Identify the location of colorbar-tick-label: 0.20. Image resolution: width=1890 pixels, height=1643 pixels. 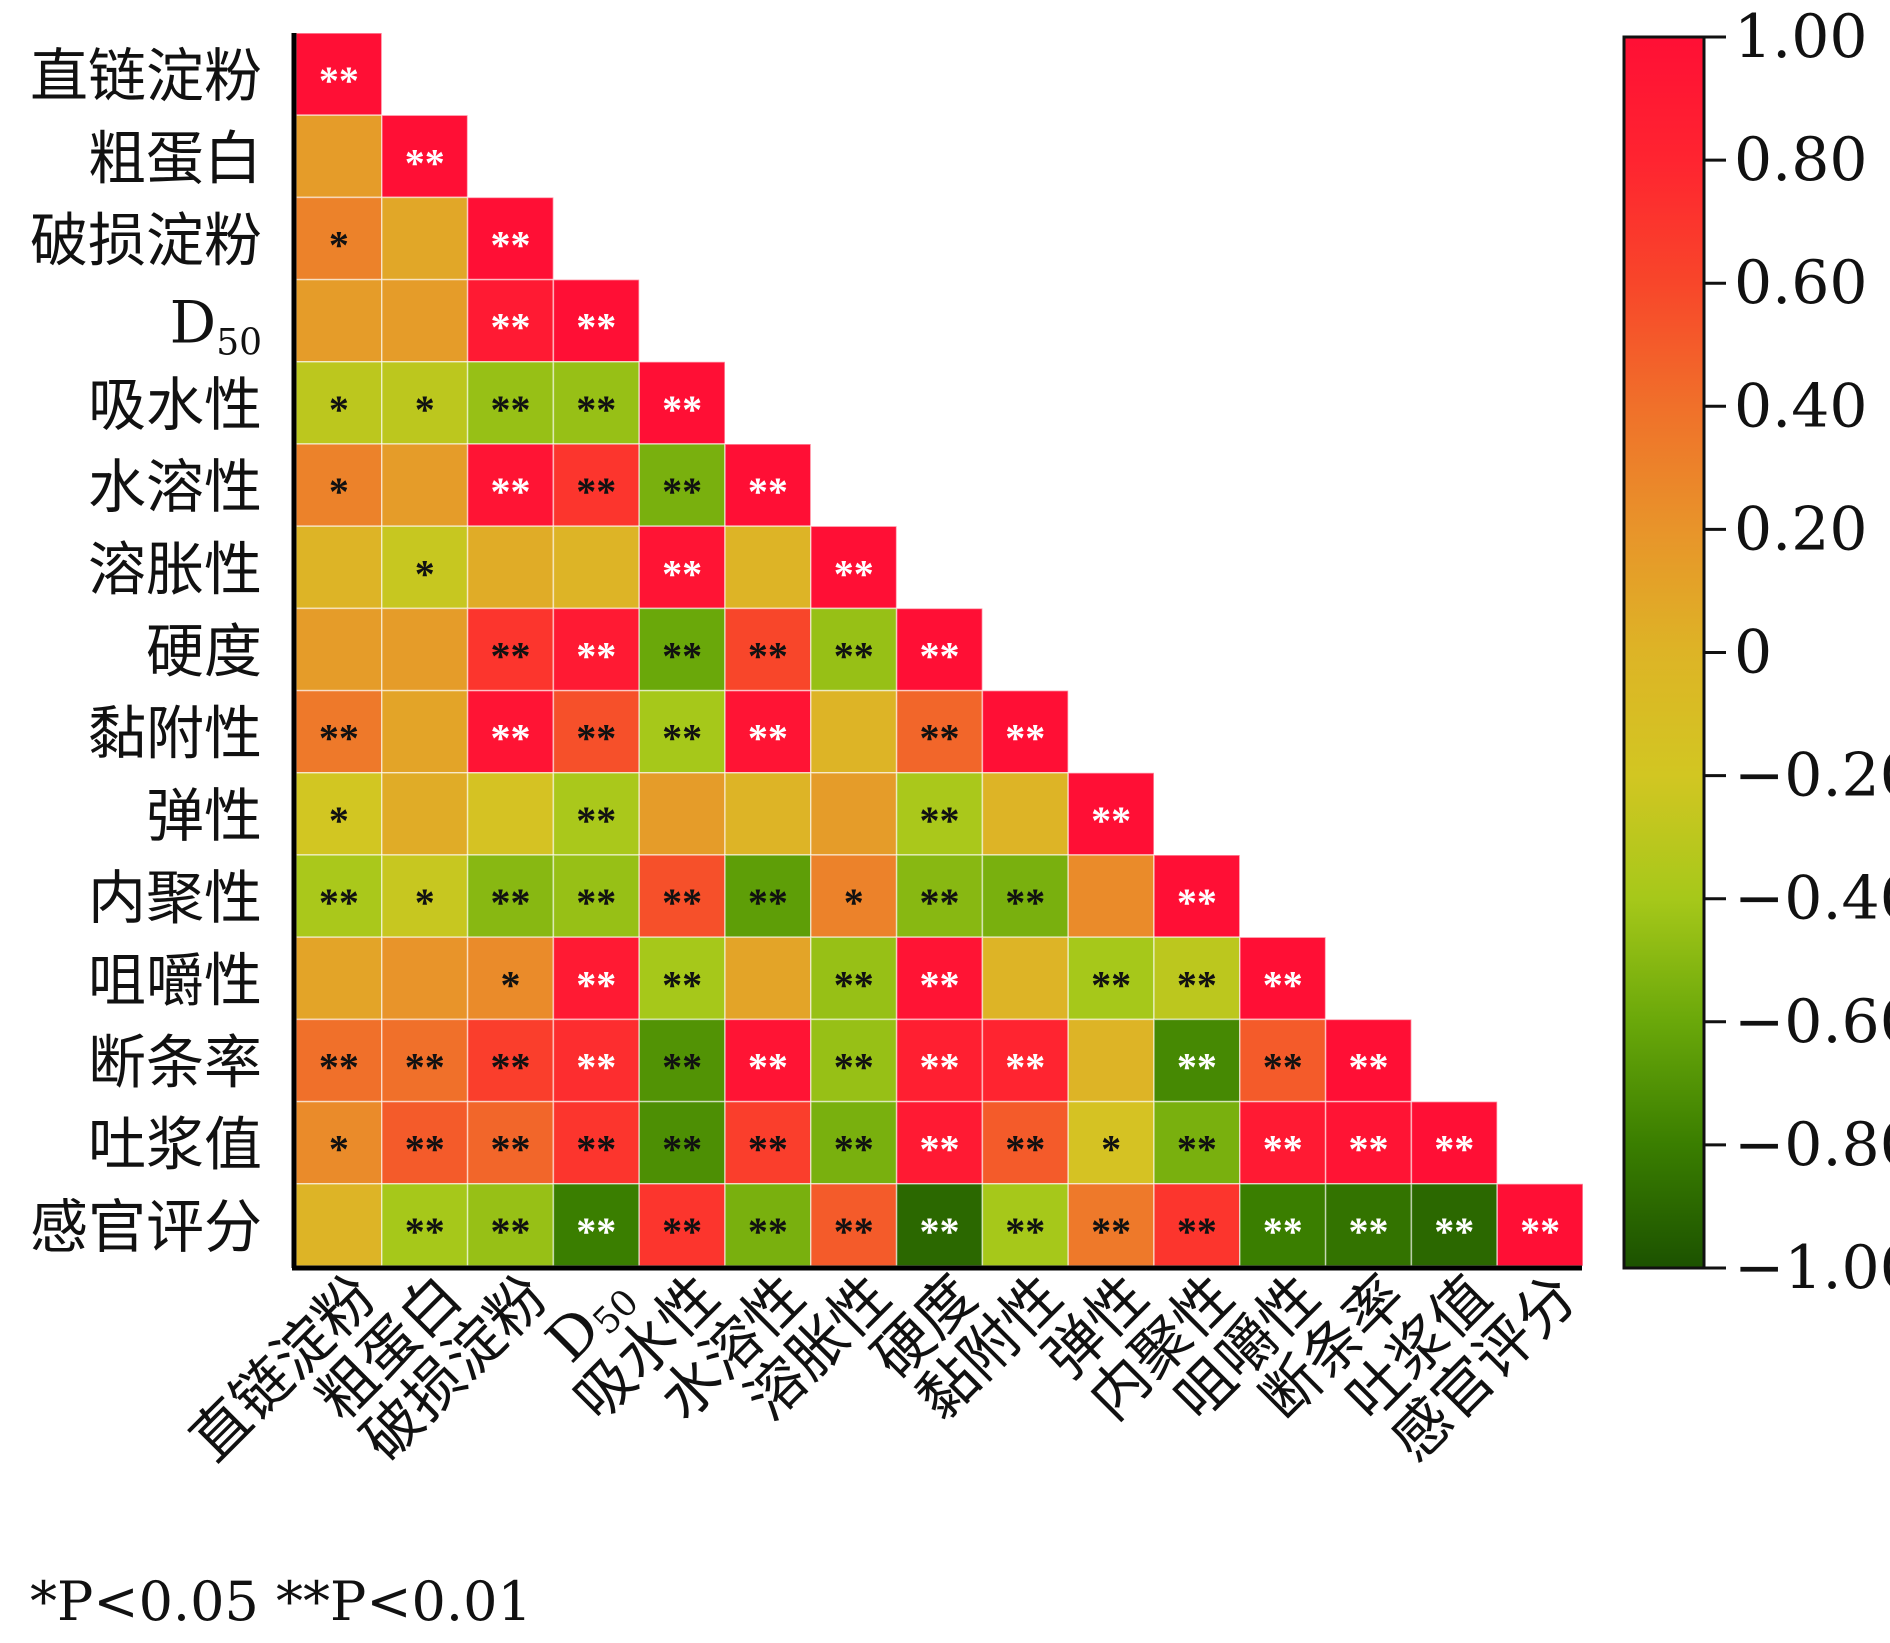
(1801, 529).